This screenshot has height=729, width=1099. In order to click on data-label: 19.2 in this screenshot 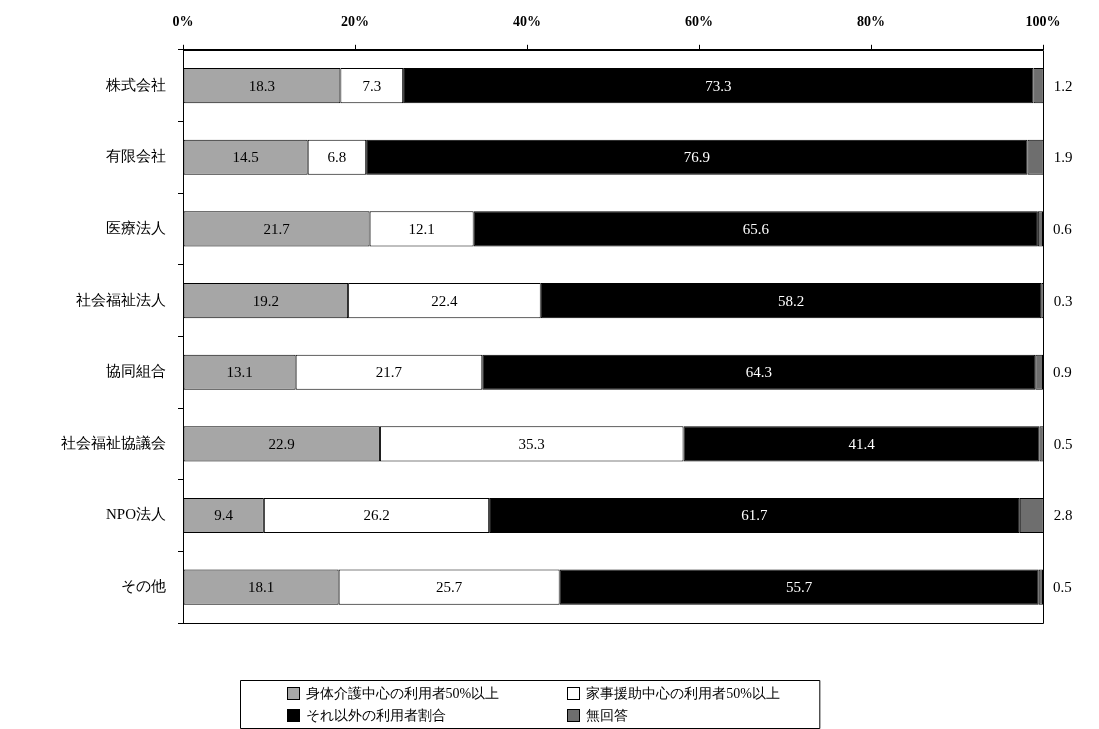, I will do `click(265, 300)`.